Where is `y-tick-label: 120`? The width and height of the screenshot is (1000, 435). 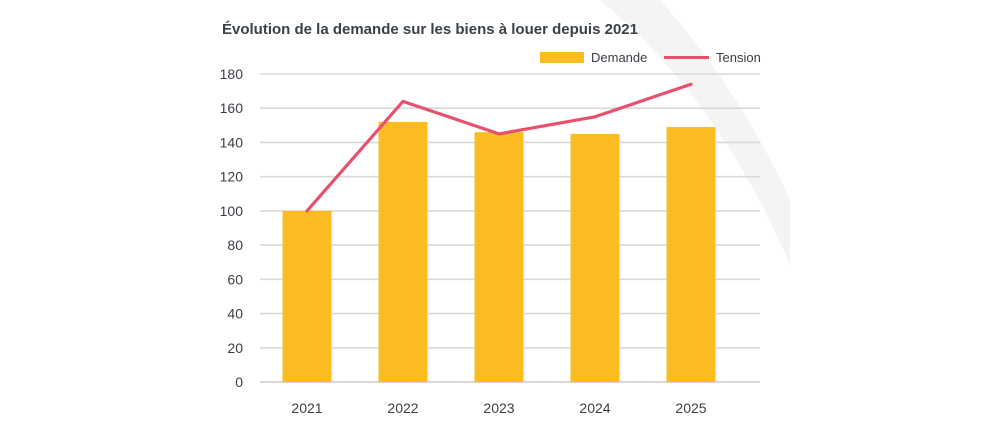
y-tick-label: 120 is located at coordinates (232, 177).